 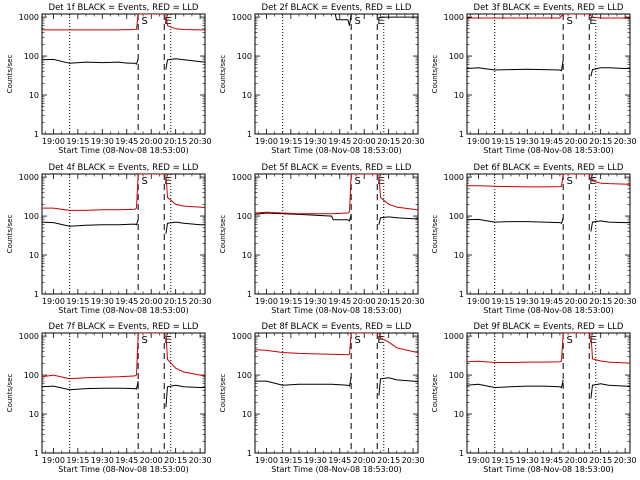 I want to click on chart-title: Det 7f BLACK = Events, RED = LLD, so click(x=124, y=327).